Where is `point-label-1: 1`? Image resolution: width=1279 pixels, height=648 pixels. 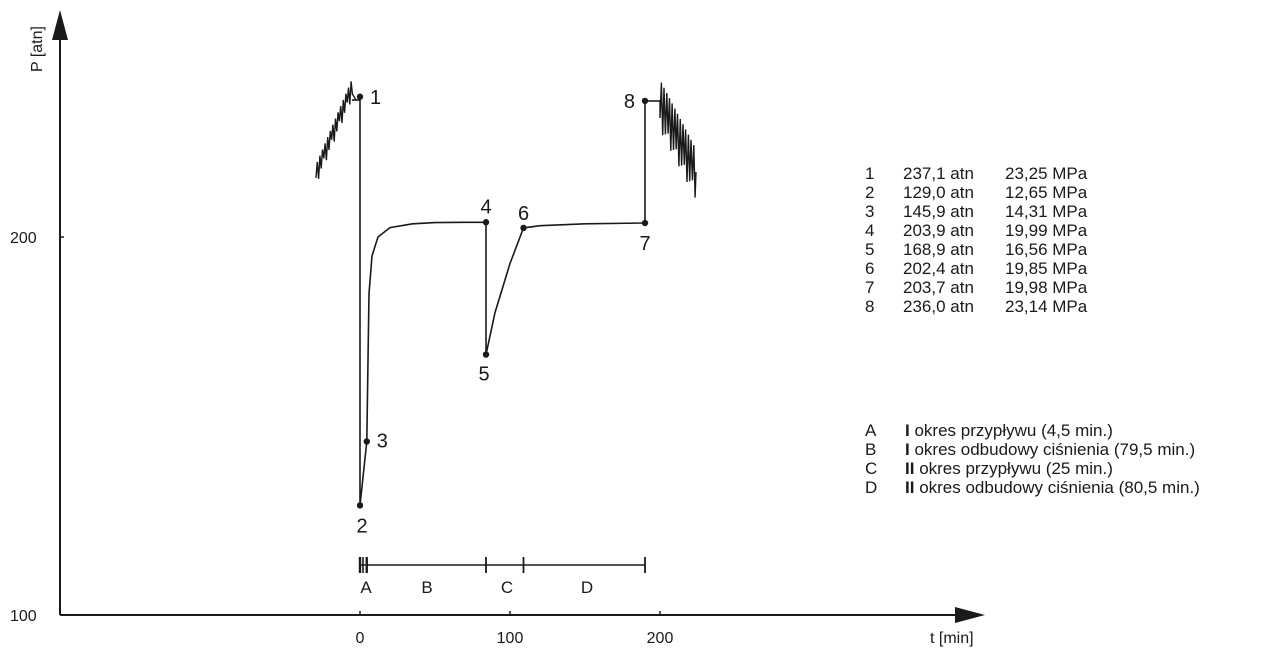 point-label-1: 1 is located at coordinates (375, 98).